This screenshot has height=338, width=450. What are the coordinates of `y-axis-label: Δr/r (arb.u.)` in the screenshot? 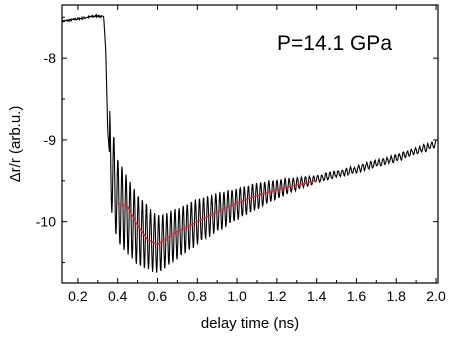 It's located at (15, 144).